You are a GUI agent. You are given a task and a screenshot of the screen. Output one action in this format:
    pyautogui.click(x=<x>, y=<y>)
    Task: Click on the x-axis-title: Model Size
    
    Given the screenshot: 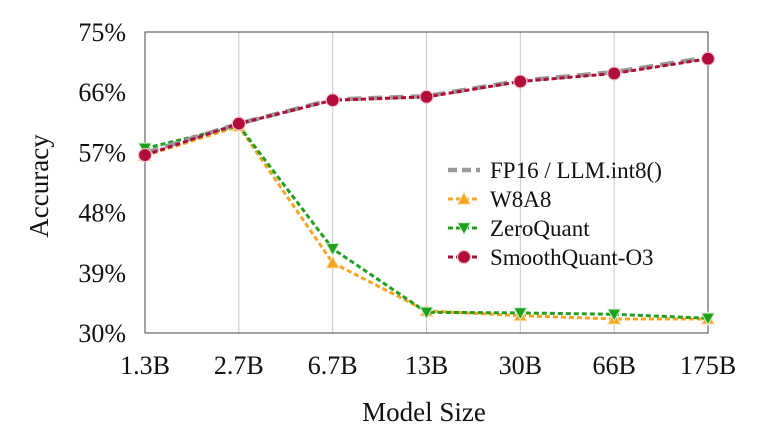 What is the action you would take?
    pyautogui.click(x=424, y=412)
    